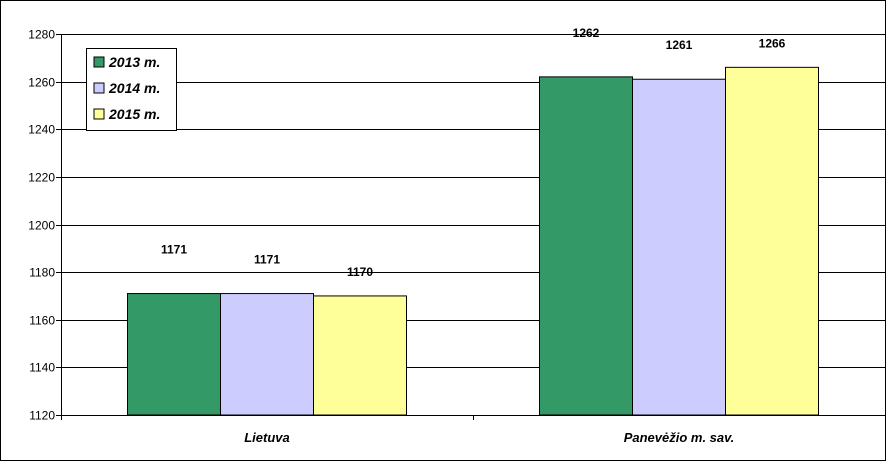  Describe the element at coordinates (267, 437) in the screenshot. I see `x-category-label: Lietuva` at that location.